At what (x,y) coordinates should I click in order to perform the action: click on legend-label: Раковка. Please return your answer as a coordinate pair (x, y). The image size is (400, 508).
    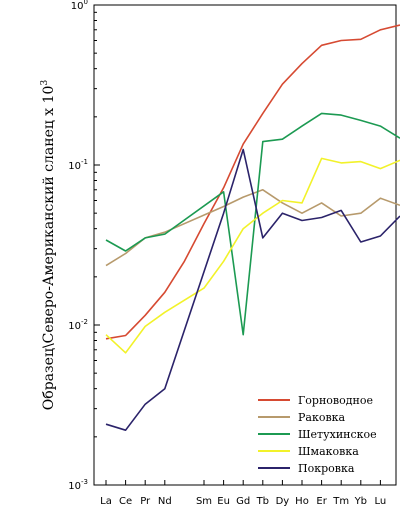
    Looking at the image, I should click on (322, 417).